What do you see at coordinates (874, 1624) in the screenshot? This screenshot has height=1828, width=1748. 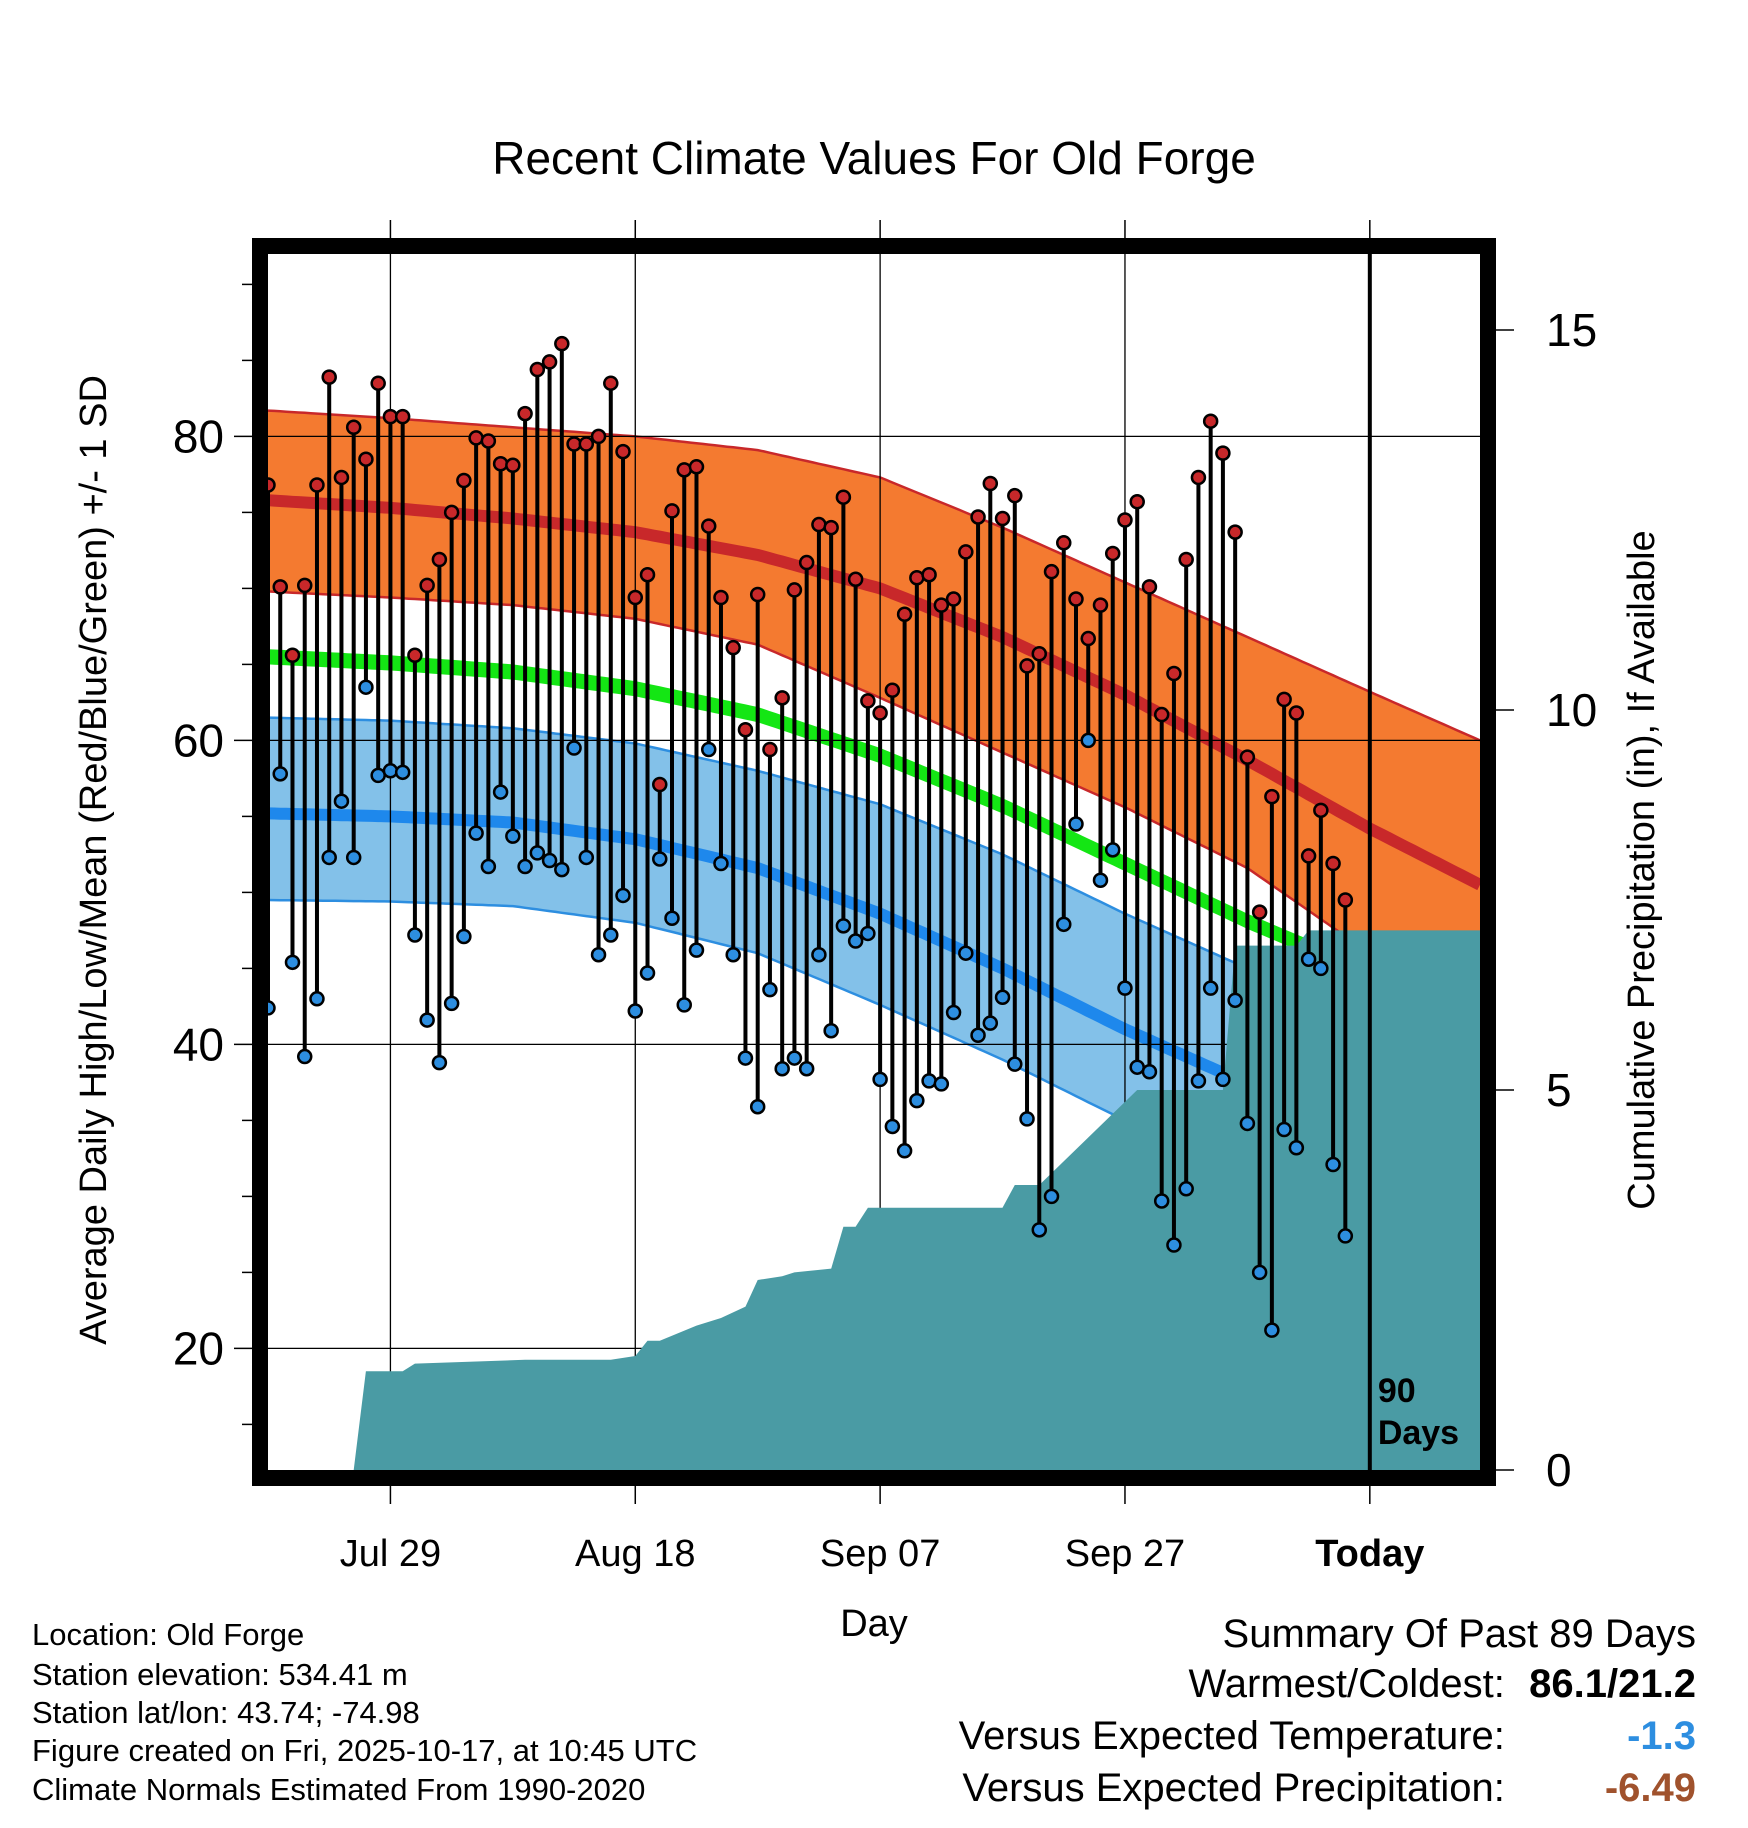 I see `x-axis-label: Day` at bounding box center [874, 1624].